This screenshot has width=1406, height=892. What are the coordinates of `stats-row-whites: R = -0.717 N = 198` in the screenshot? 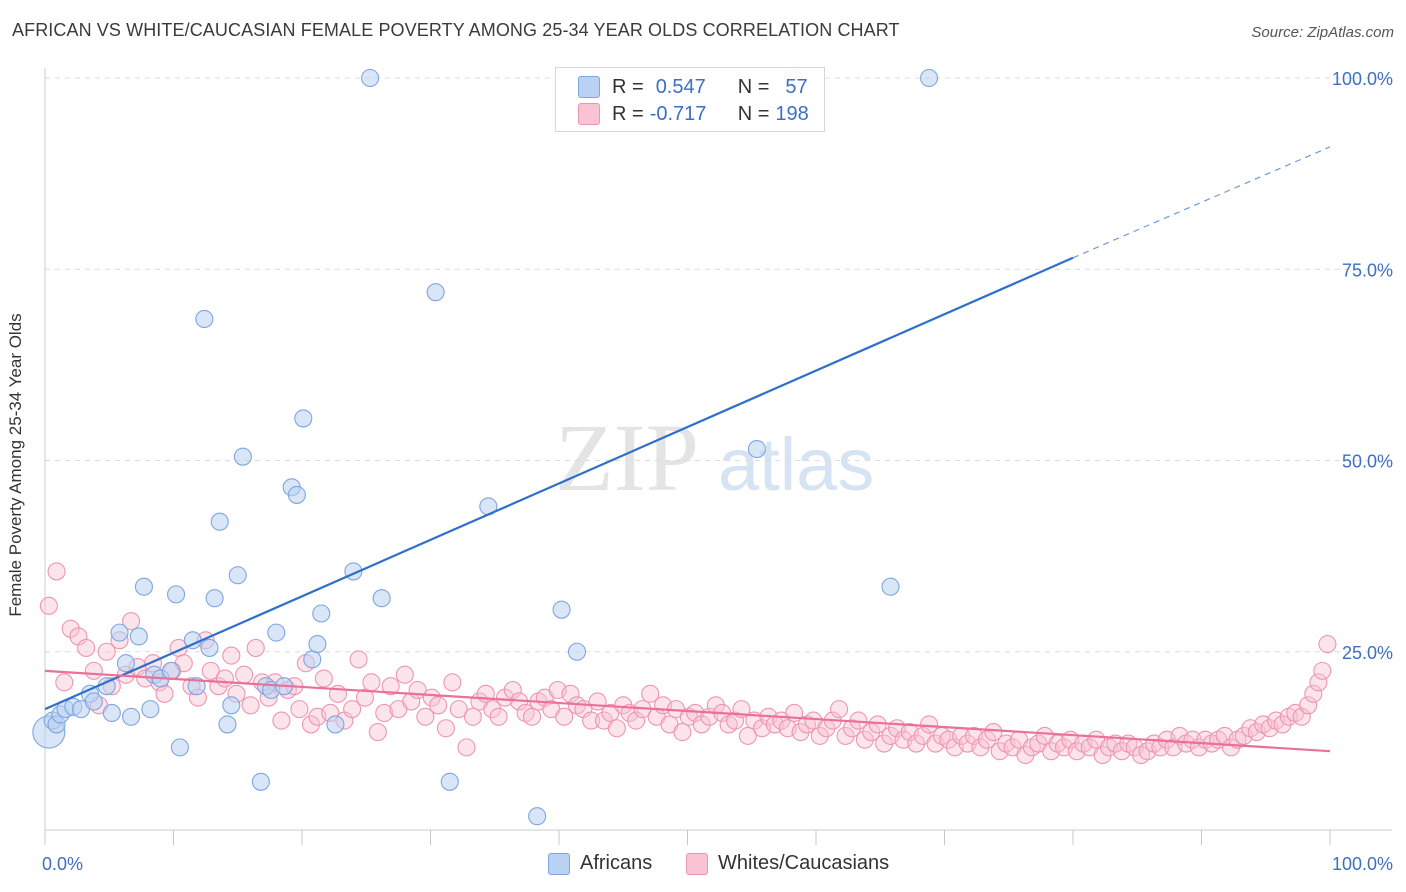 It's located at (693, 114).